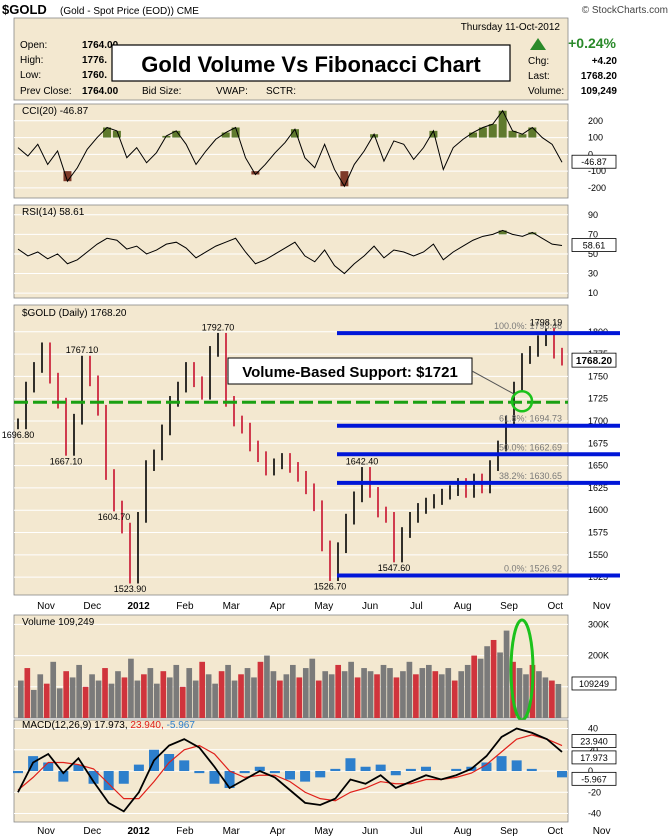 The width and height of the screenshot is (670, 838). I want to click on rsi-title: RSI(14) 58.61, so click(53, 212).